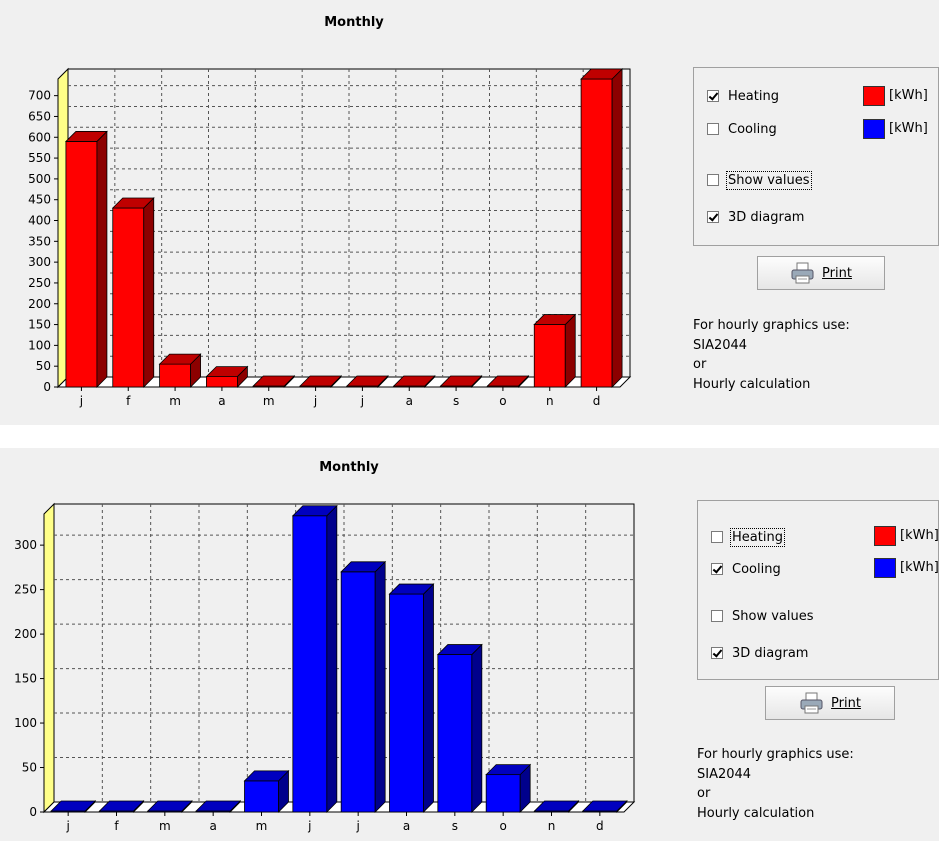 The width and height of the screenshot is (939, 841). Describe the element at coordinates (349, 467) in the screenshot. I see `chart-title: Monthly` at that location.